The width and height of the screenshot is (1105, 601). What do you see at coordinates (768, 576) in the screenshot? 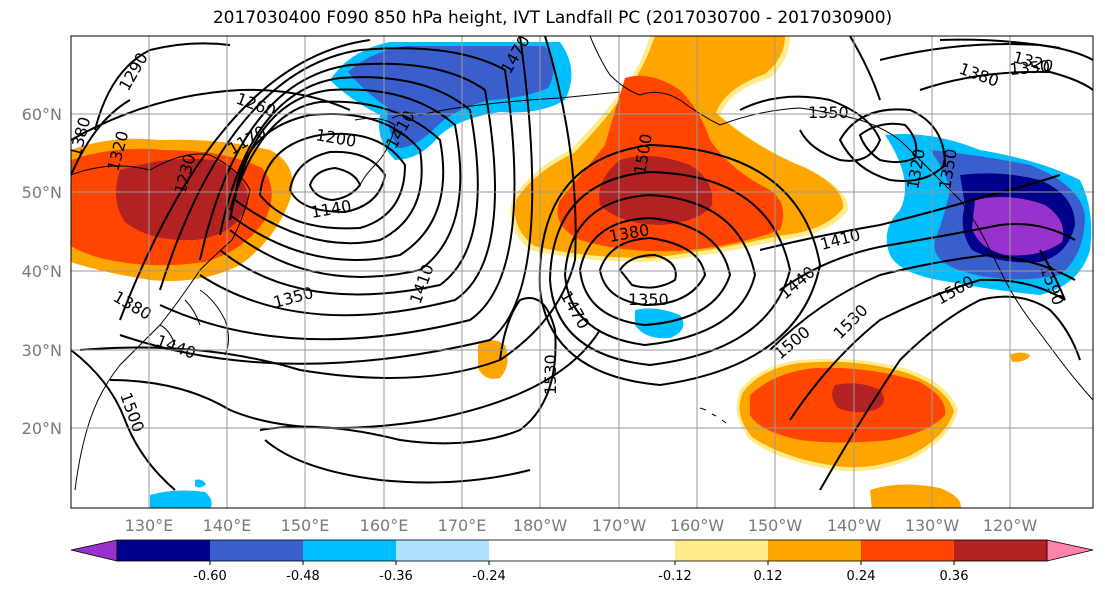
I see `colorbar-tick-label: 0.12` at bounding box center [768, 576].